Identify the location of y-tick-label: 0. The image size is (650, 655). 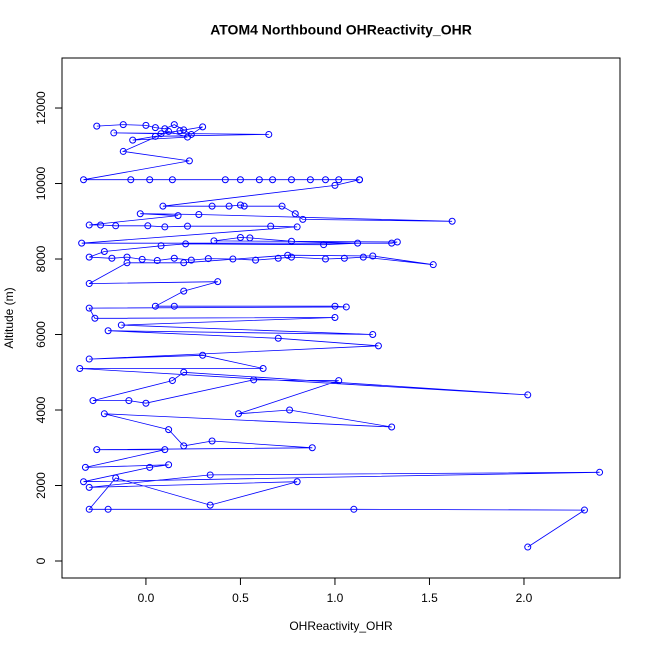
(41, 560).